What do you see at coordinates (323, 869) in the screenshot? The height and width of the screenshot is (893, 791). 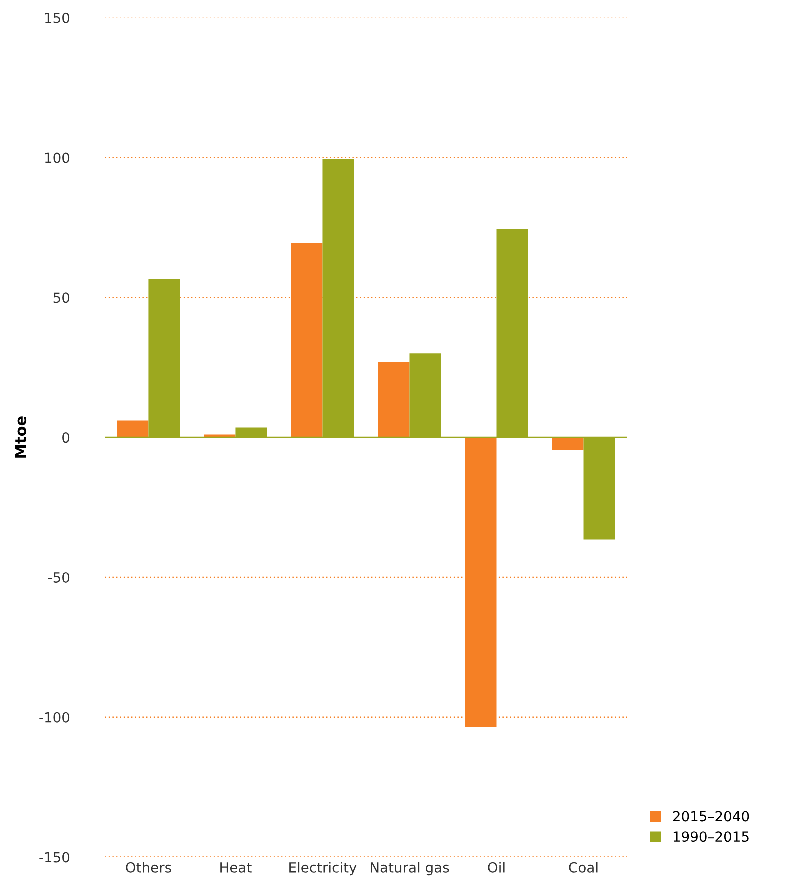 I see `x-tick-label: Electricity` at bounding box center [323, 869].